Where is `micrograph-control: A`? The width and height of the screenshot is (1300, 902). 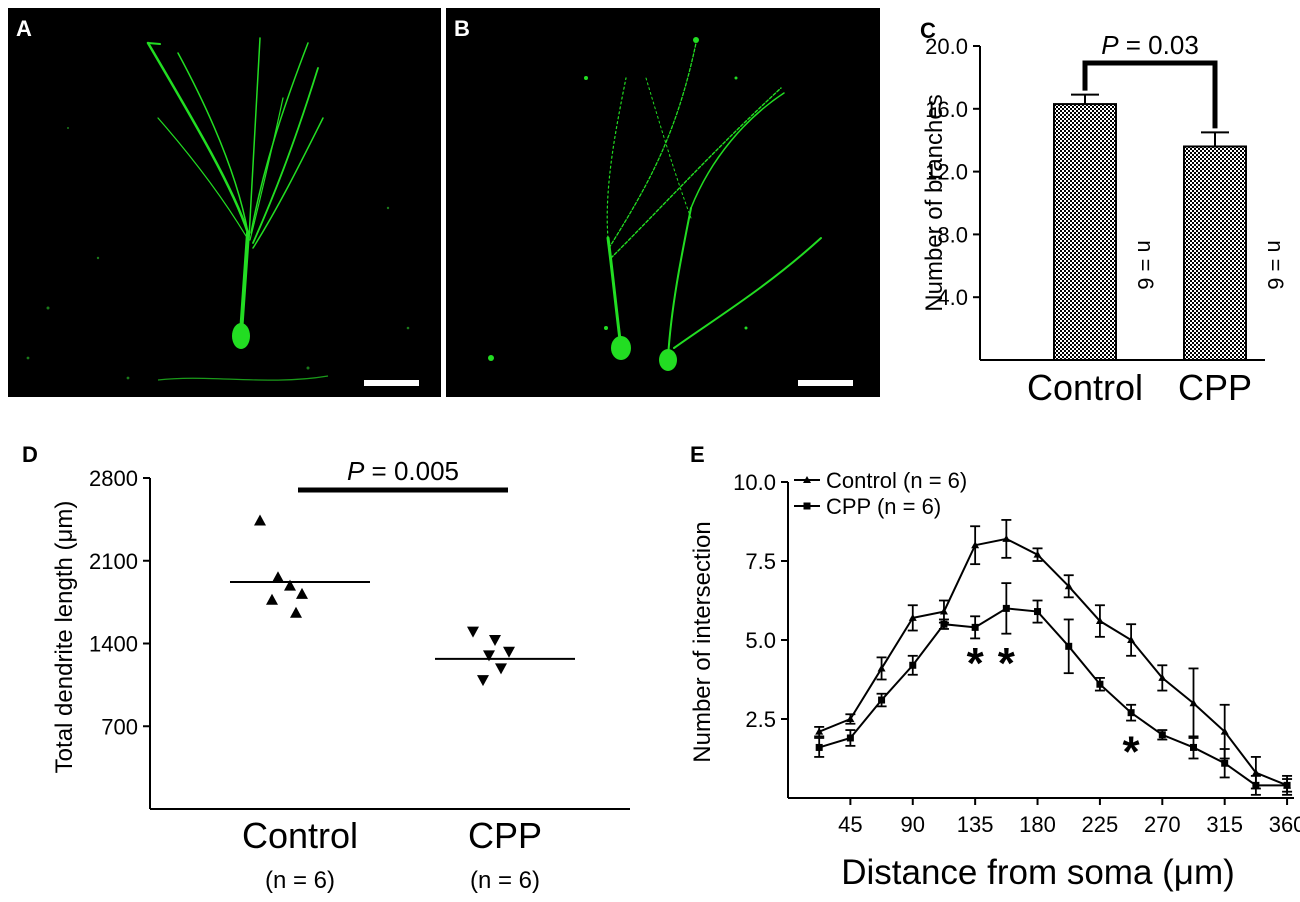 micrograph-control: A is located at coordinates (224, 202).